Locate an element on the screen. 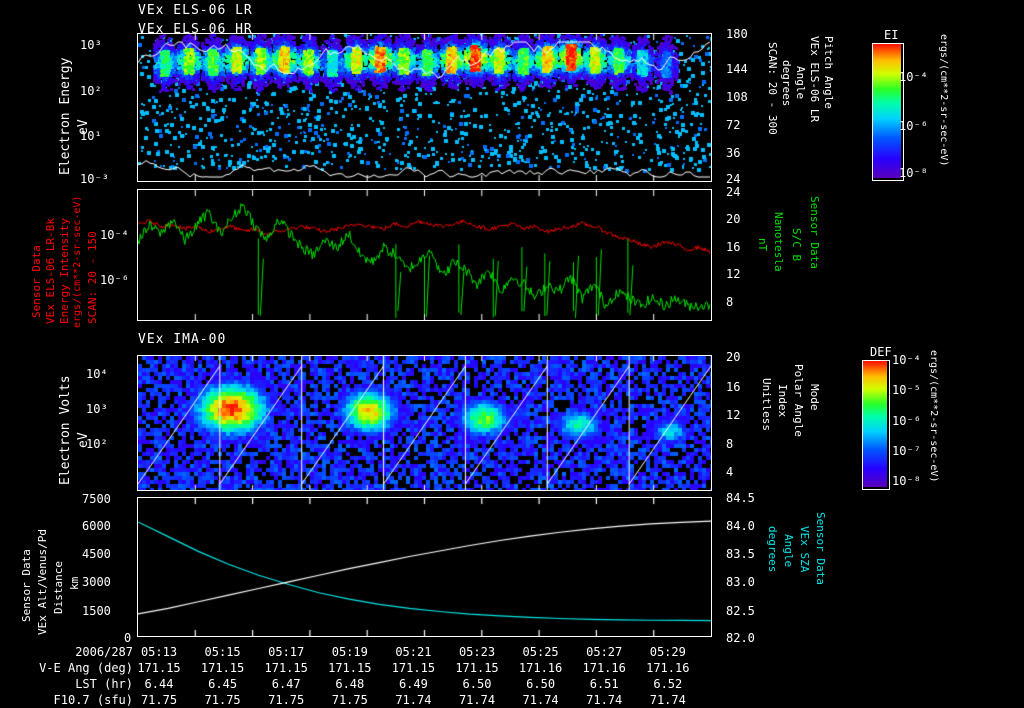 The width and height of the screenshot is (1024, 708). colorbar-def-gradient is located at coordinates (875, 424).